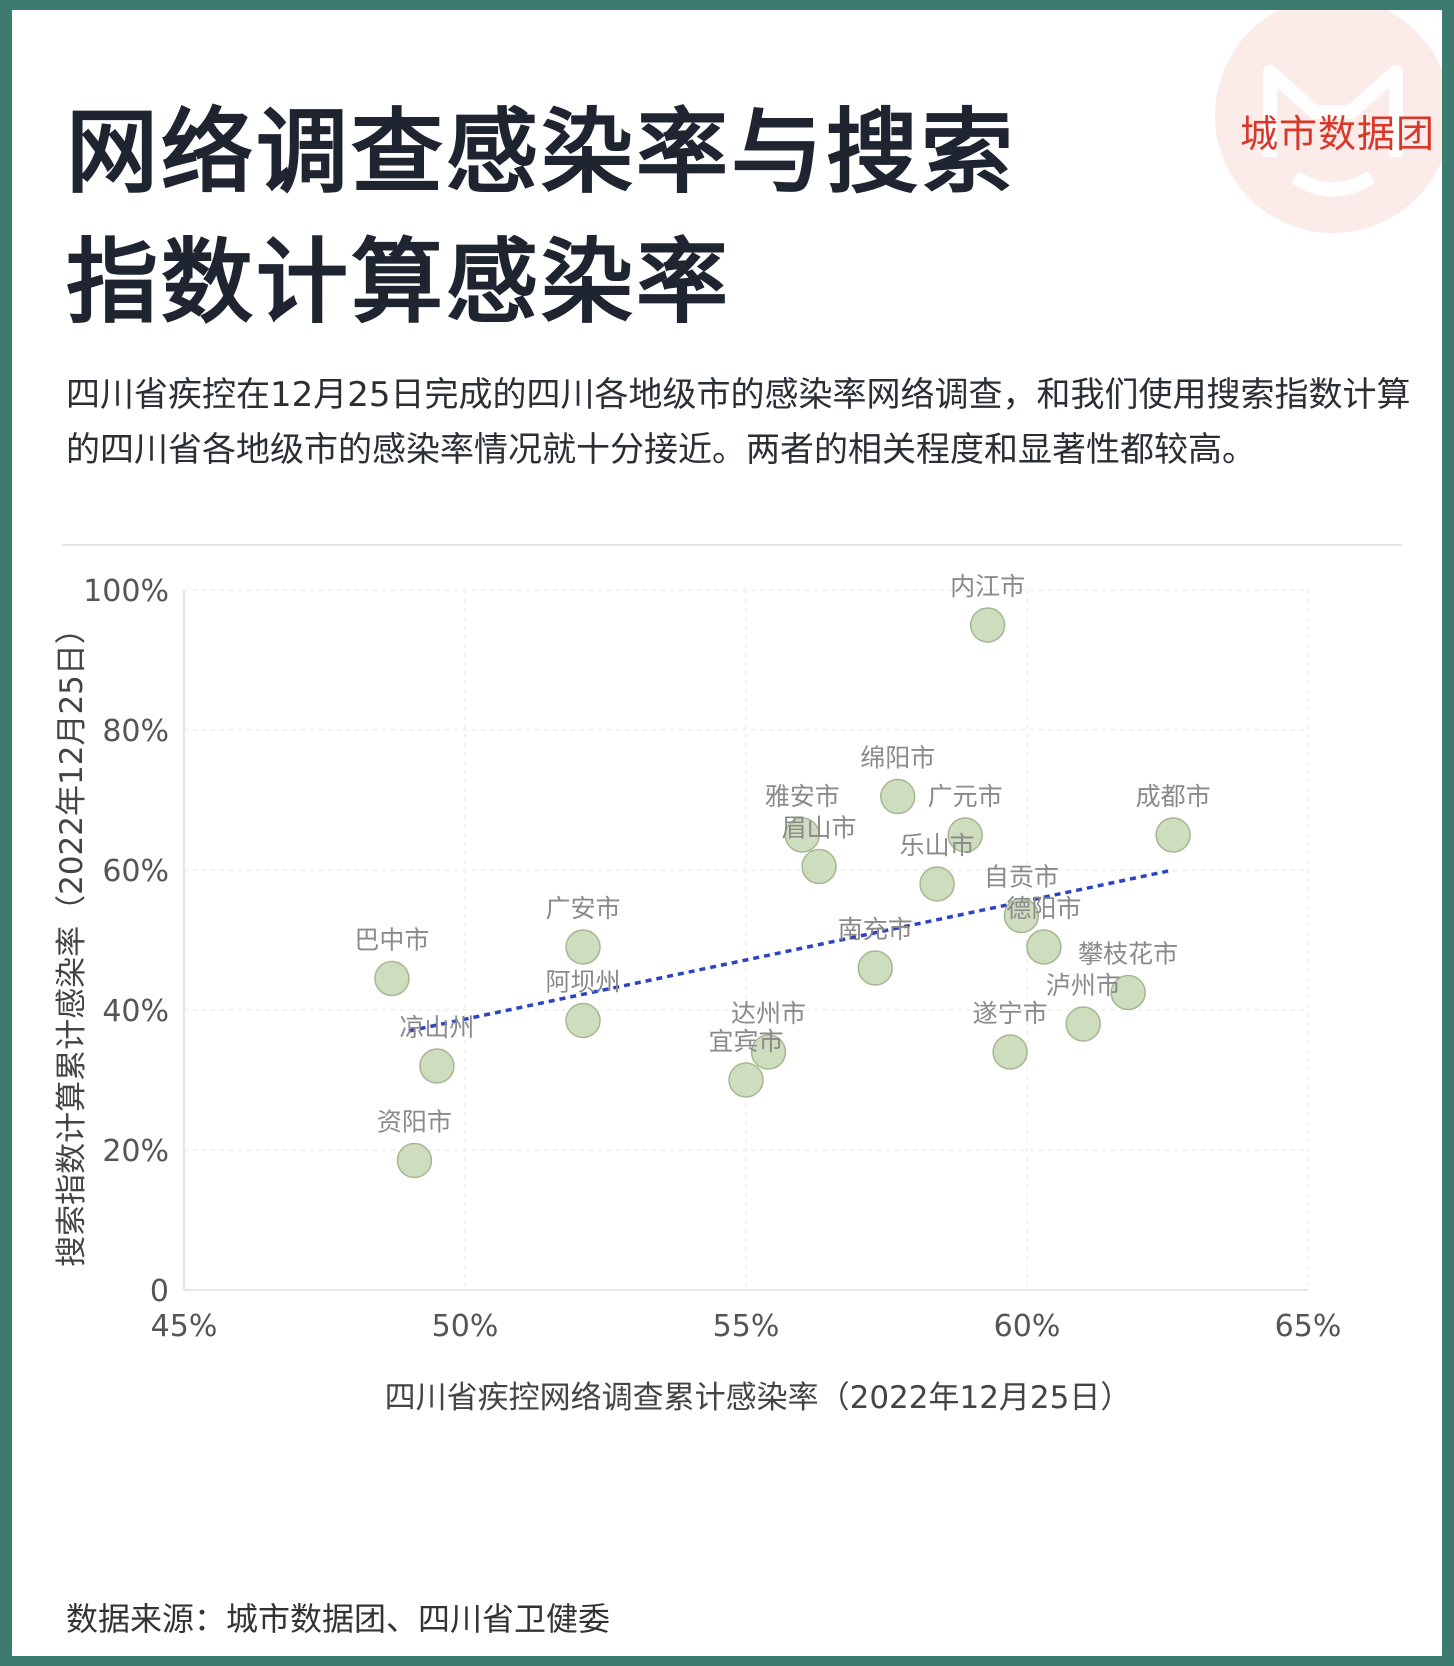 This screenshot has height=1666, width=1454. What do you see at coordinates (541, 217) in the screenshot?
I see `page-title: 网络调查感染率与搜索指数计算感染率` at bounding box center [541, 217].